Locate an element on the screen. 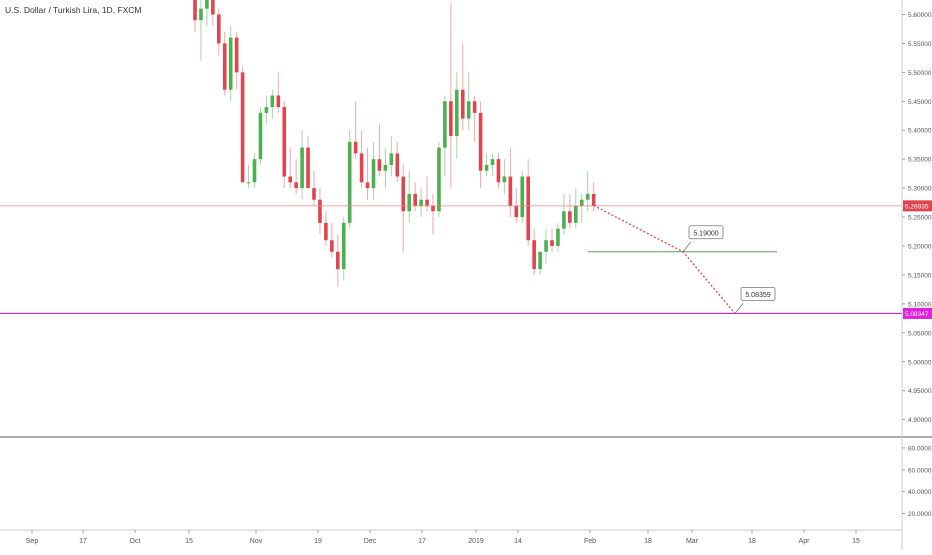 The height and width of the screenshot is (555, 932). callout-label: 5.19000 is located at coordinates (705, 233).